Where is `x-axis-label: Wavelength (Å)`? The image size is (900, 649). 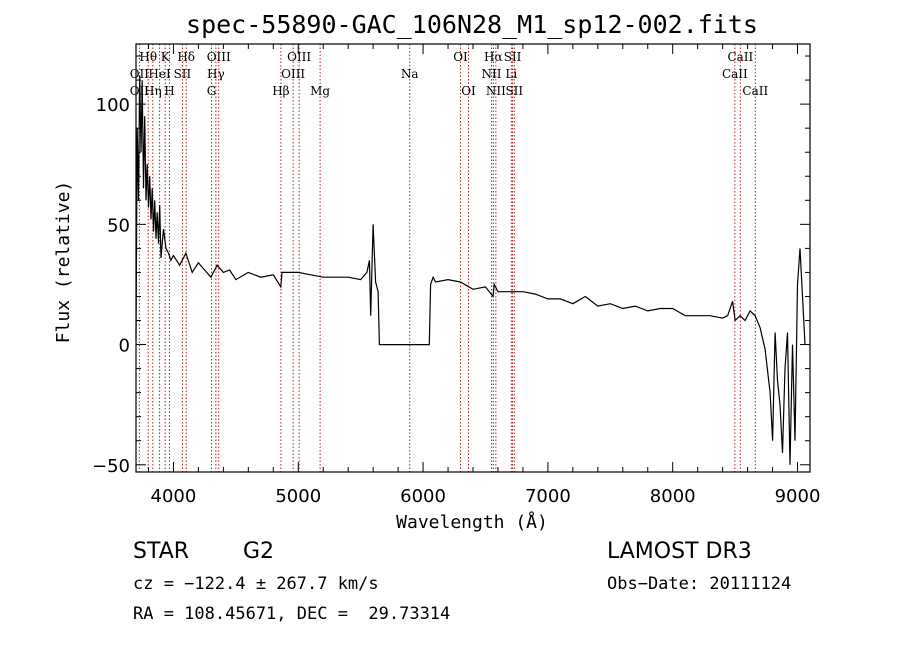 x-axis-label: Wavelength (Å) is located at coordinates (472, 522).